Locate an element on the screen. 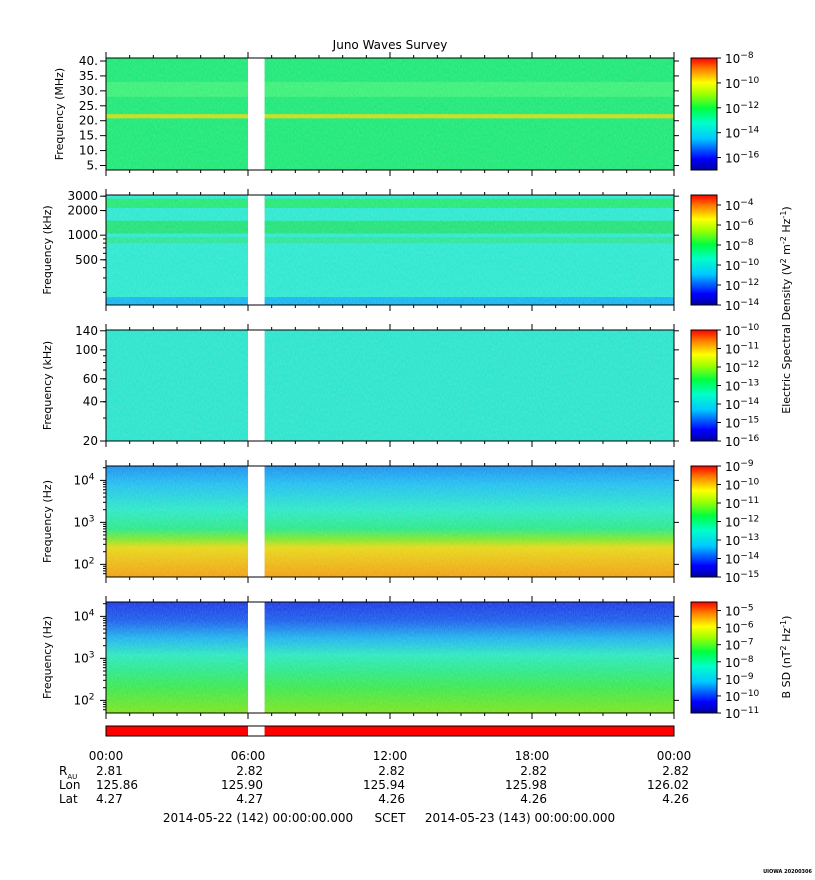 The image size is (815, 880). ephemeris-value: 4.27 is located at coordinates (109, 799).